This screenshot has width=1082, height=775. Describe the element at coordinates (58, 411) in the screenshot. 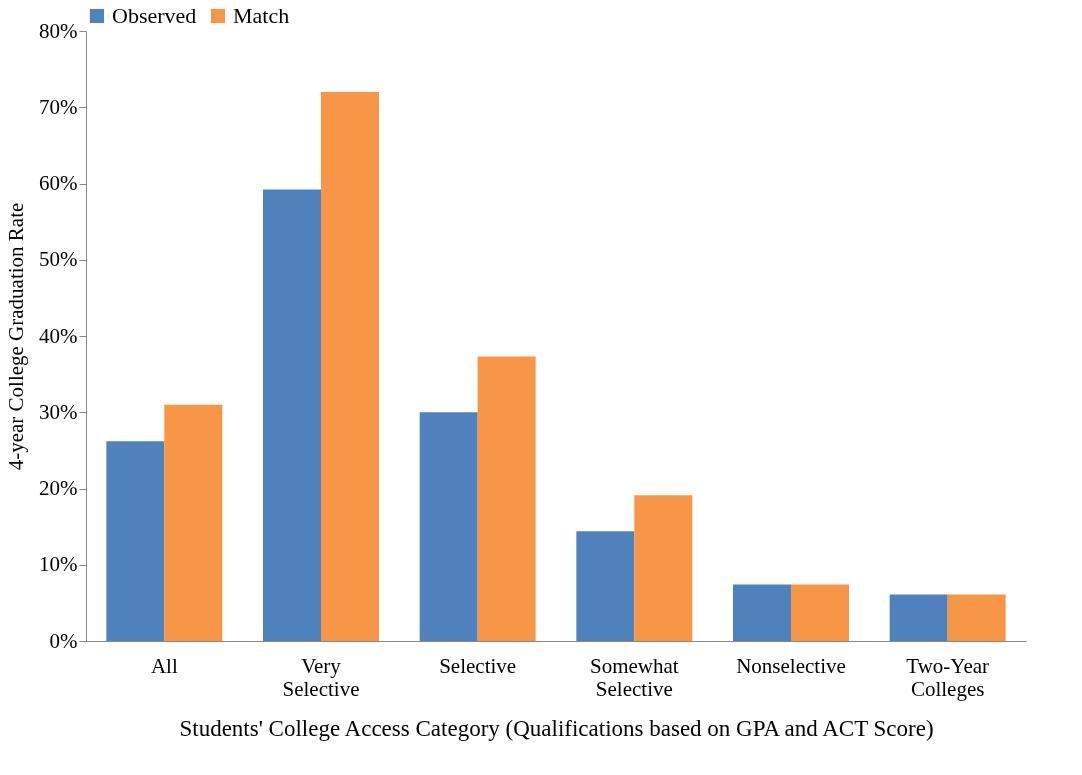

I see `y-tick-label: 30%` at that location.